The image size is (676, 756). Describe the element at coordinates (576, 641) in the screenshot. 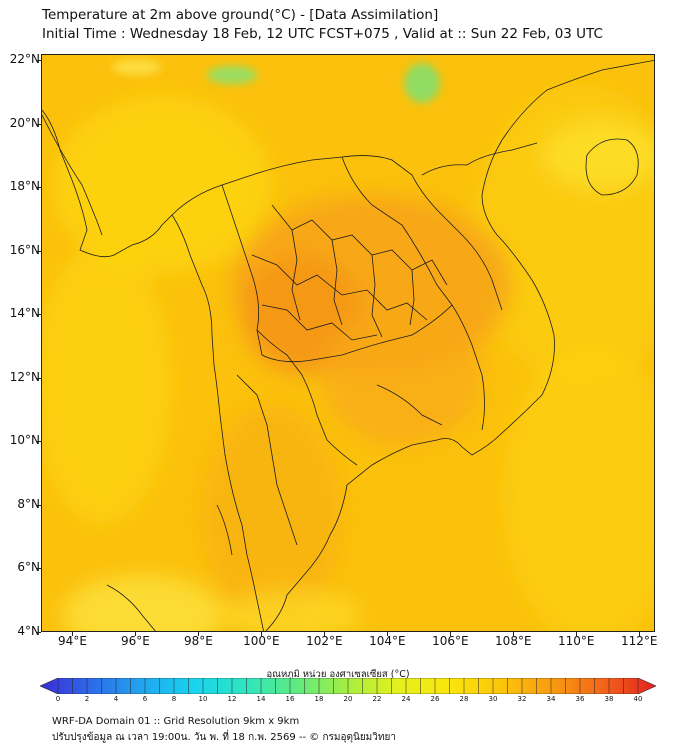

I see `longitude-label: 110°E` at that location.